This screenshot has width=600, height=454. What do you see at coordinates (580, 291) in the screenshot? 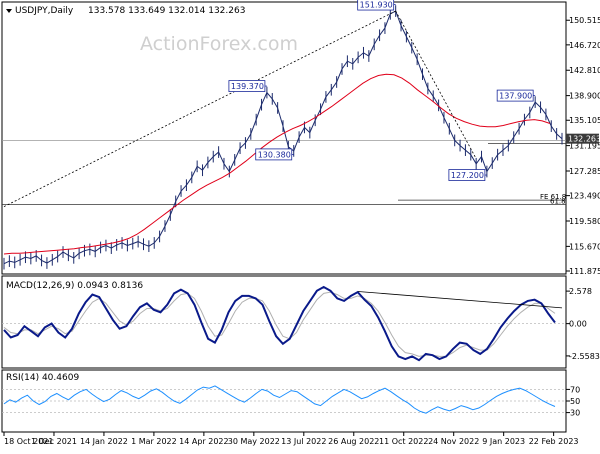
I see `macd-y-tick-label: 2.578` at bounding box center [580, 291].